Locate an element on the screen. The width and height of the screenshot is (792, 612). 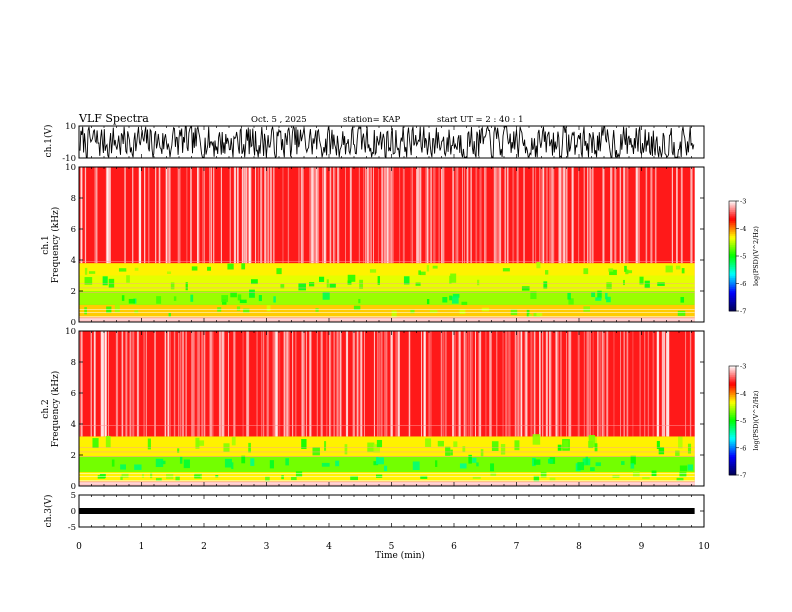
ch3-voltage-label: ch.3(V) is located at coordinates (48, 511).